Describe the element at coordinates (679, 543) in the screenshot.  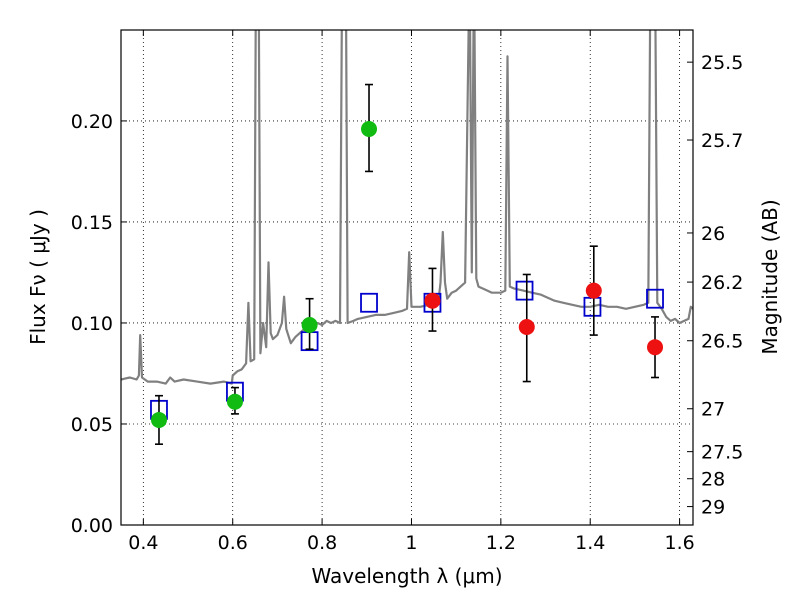
I see `x-tick-label: 1.6` at that location.